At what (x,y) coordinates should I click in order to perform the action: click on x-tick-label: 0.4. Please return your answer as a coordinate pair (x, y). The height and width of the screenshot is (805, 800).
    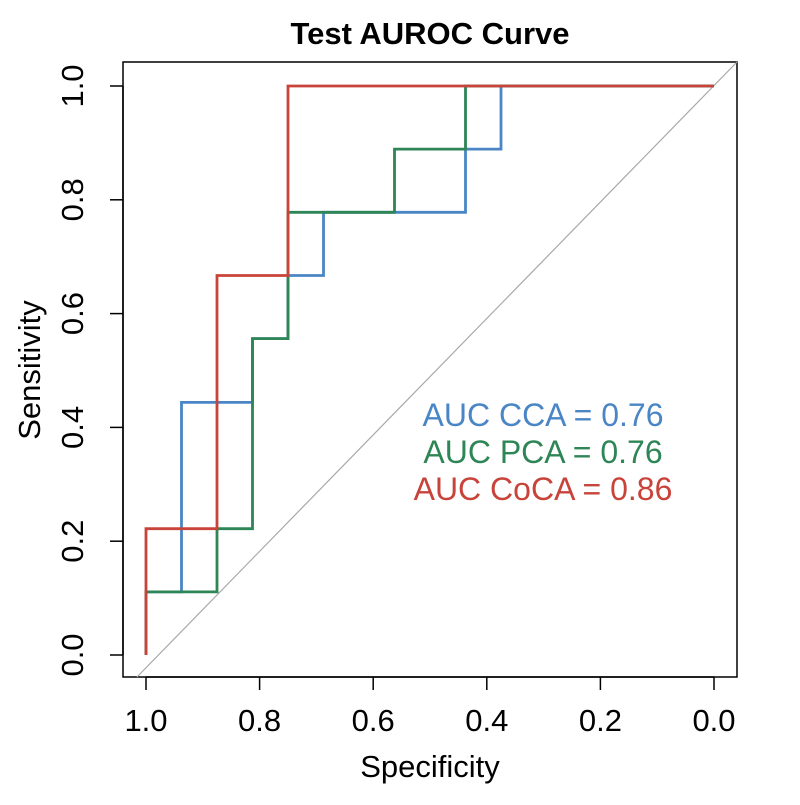
    Looking at the image, I should click on (486, 720).